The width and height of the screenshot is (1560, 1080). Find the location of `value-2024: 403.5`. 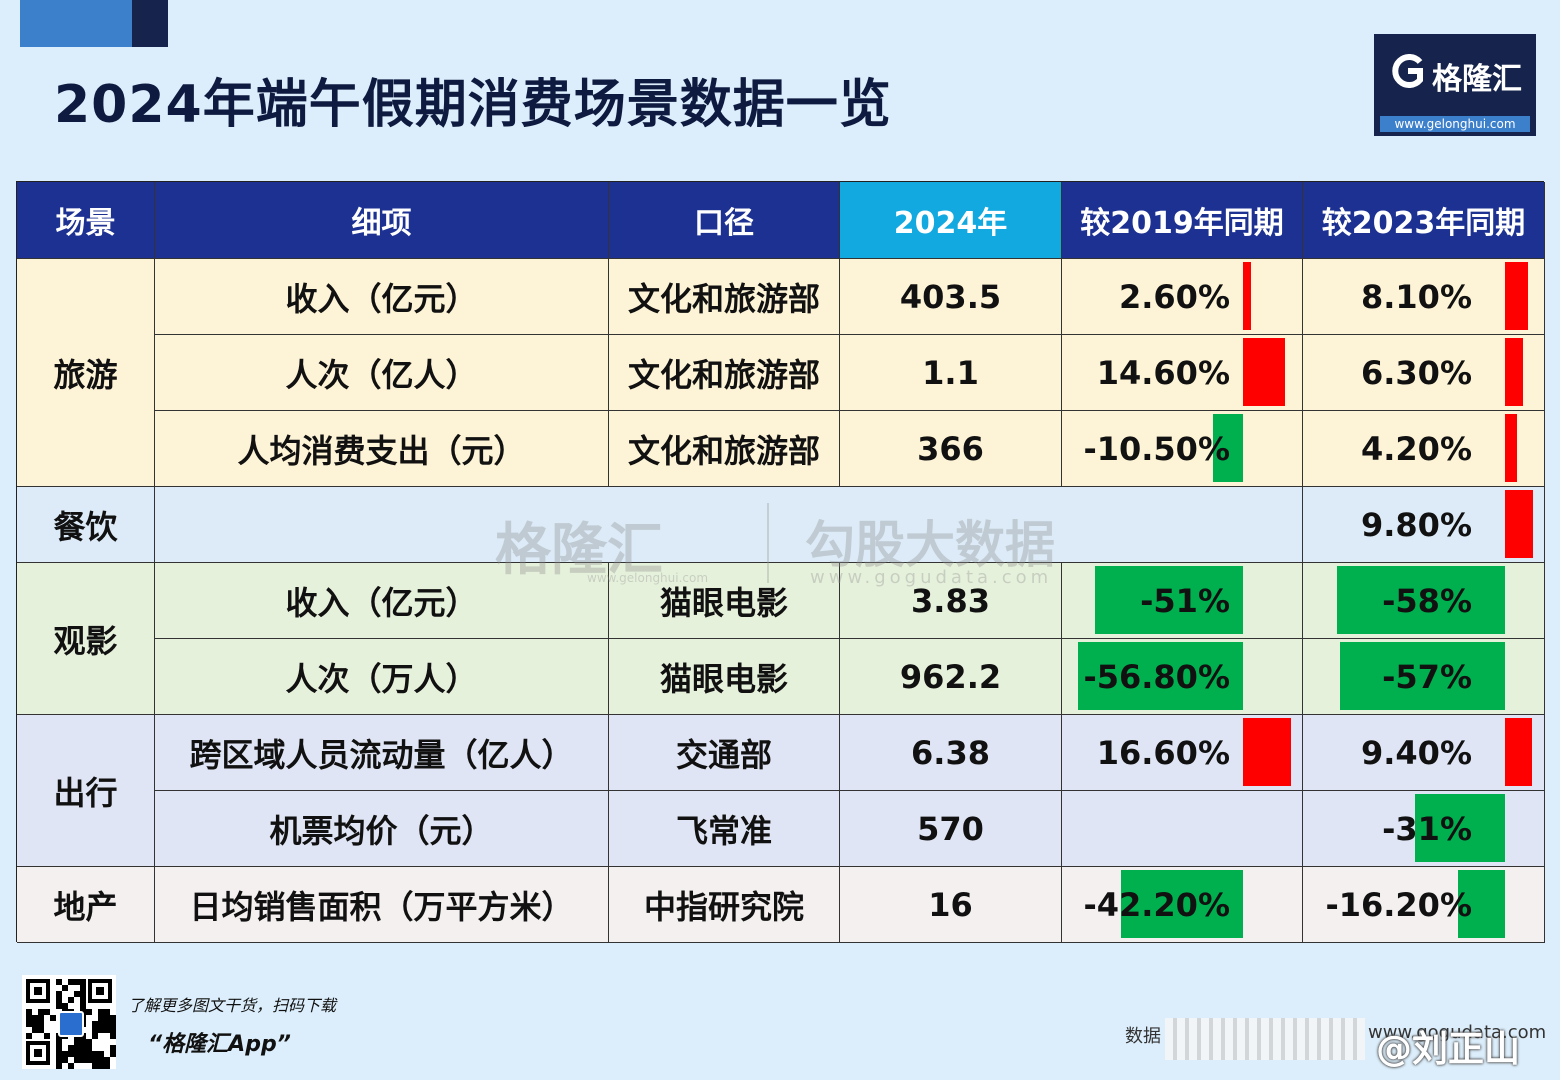

value-2024: 403.5 is located at coordinates (950, 296).